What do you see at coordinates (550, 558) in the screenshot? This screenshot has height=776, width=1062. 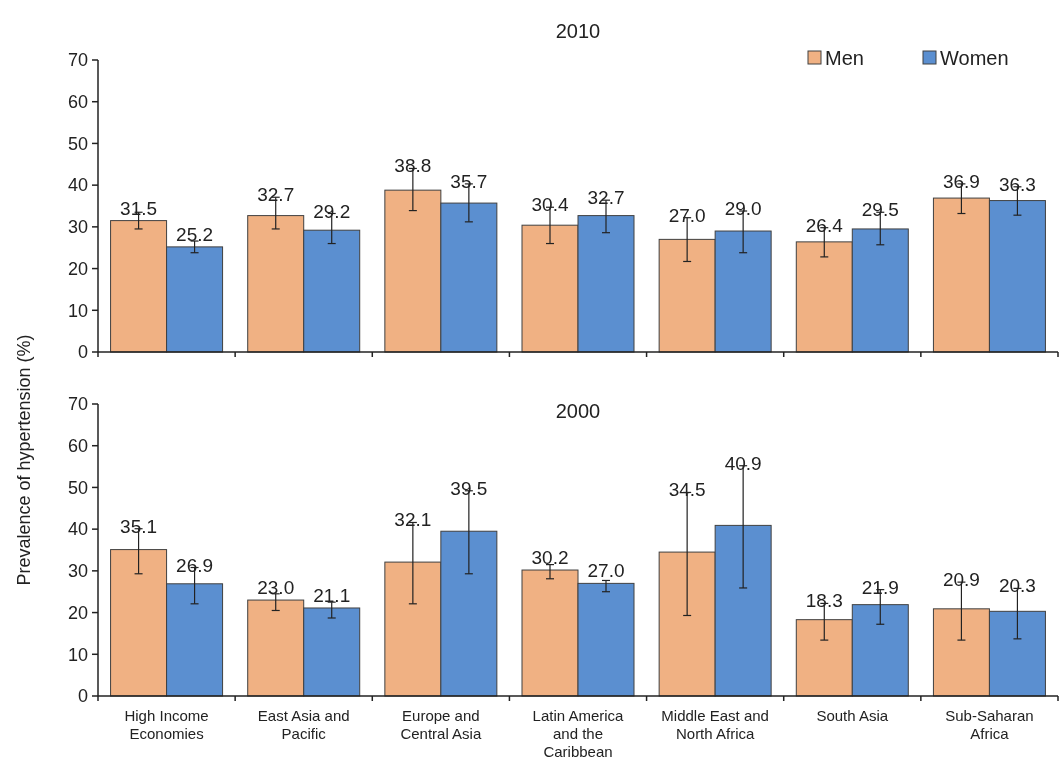 I see `data-label: 30.2` at bounding box center [550, 558].